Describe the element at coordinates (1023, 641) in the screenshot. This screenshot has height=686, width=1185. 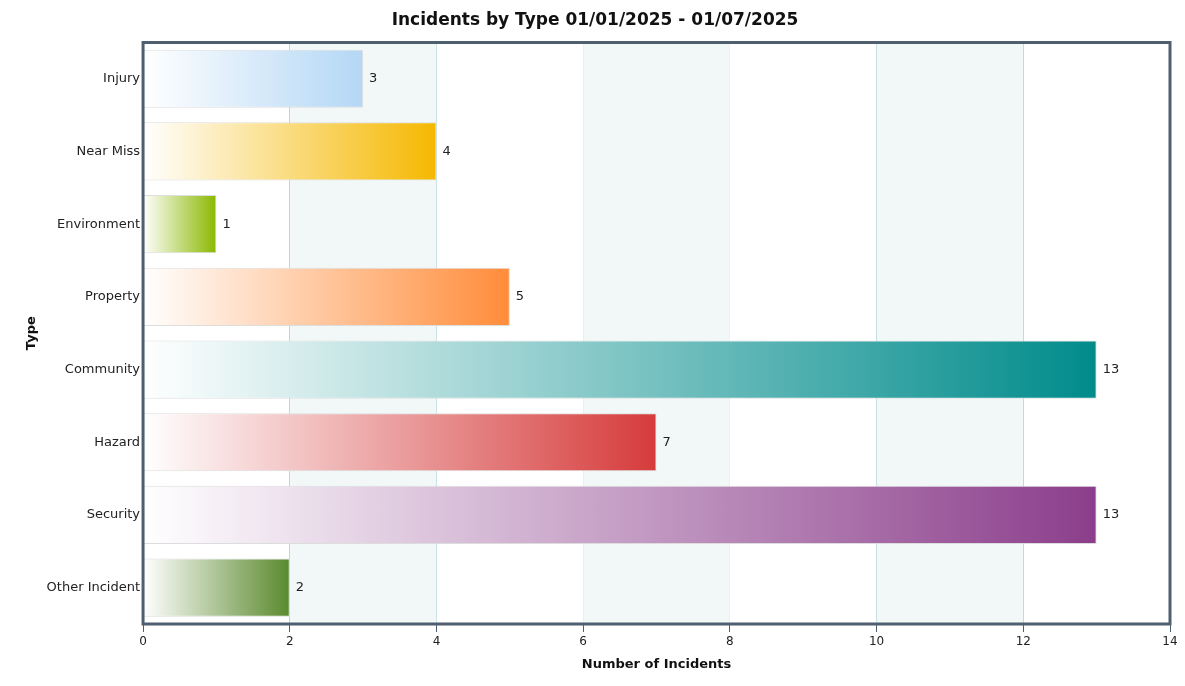
I see `x-tick-label: 12` at that location.